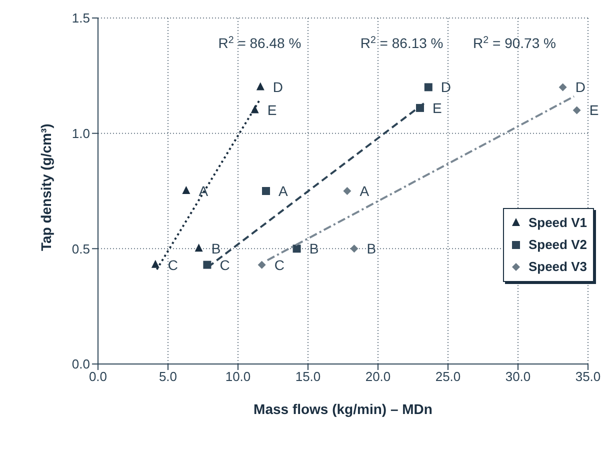 The width and height of the screenshot is (616, 452). I want to click on x-tick-label: 0.0, so click(98, 376).